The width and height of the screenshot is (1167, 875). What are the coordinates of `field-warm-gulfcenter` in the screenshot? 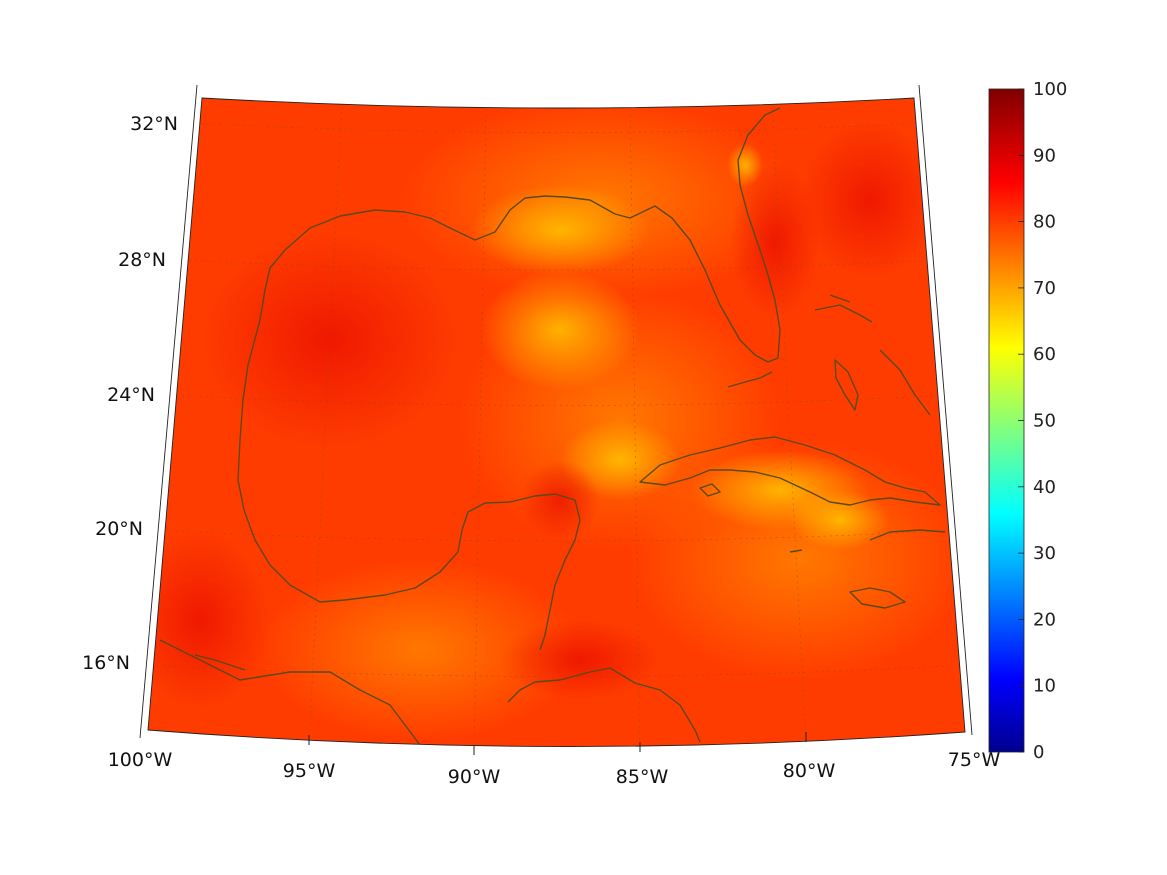 It's located at (560, 330).